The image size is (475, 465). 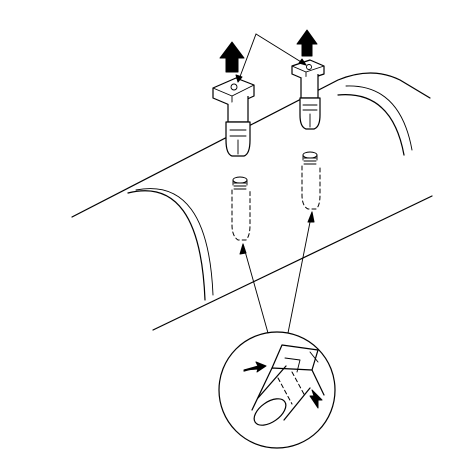 I want to click on clip-left-body, so click(x=238, y=139).